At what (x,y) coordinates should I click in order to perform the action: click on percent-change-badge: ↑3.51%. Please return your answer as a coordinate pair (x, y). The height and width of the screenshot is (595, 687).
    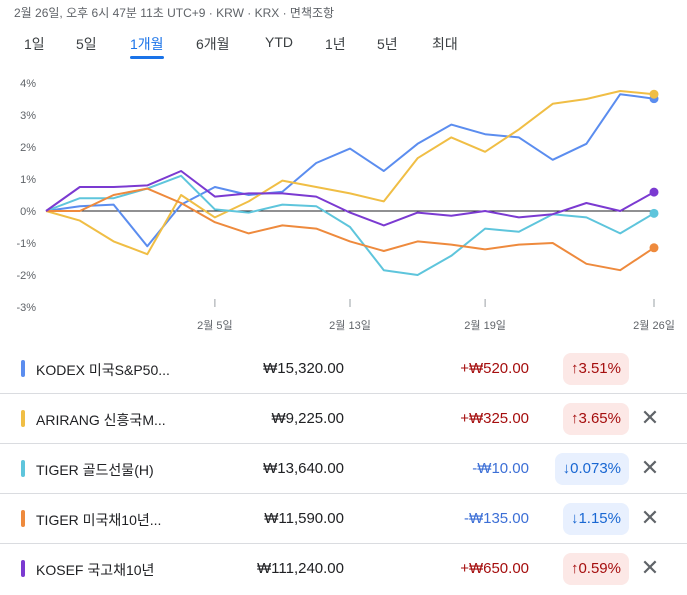
    Looking at the image, I should click on (595, 369).